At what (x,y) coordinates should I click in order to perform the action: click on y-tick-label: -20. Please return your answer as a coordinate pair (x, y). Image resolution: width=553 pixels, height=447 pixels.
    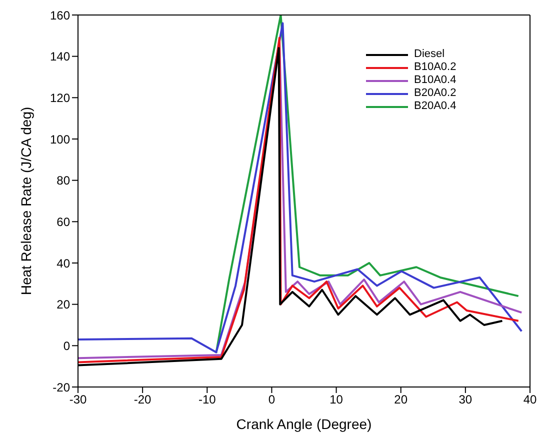
    Looking at the image, I should click on (61, 387).